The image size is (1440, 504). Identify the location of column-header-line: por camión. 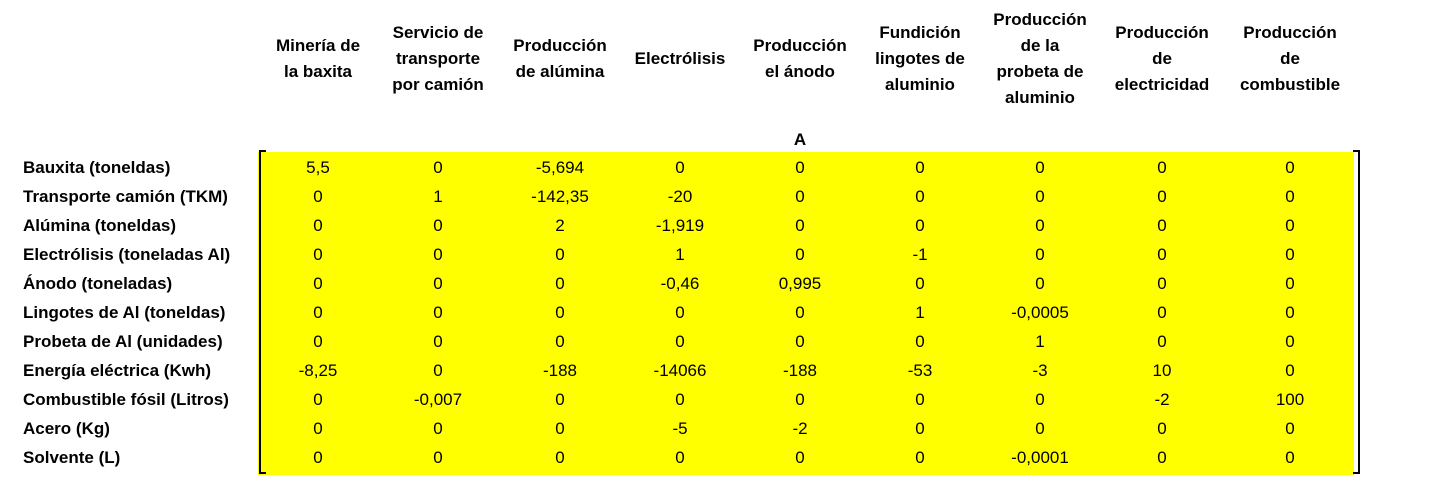
(438, 84).